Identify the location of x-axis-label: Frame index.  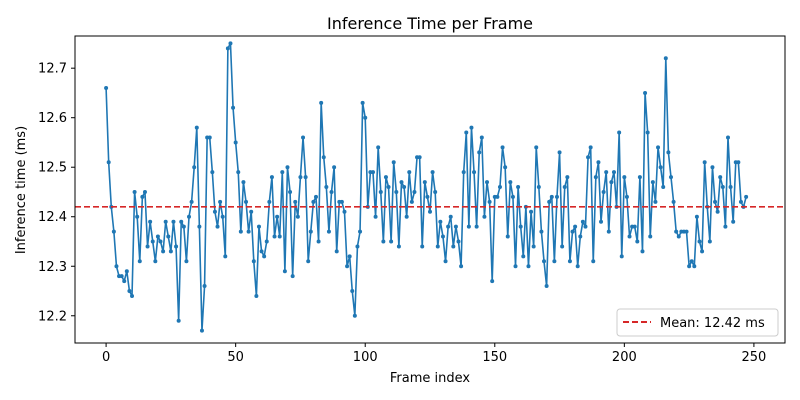
(430, 378).